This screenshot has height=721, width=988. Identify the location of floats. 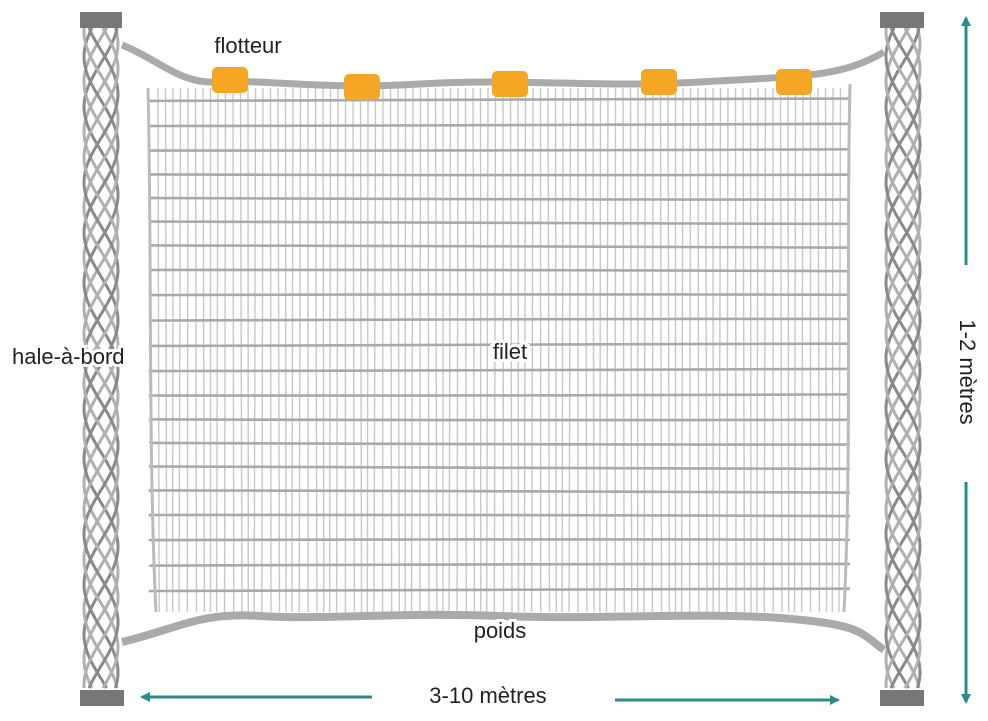
(512, 83).